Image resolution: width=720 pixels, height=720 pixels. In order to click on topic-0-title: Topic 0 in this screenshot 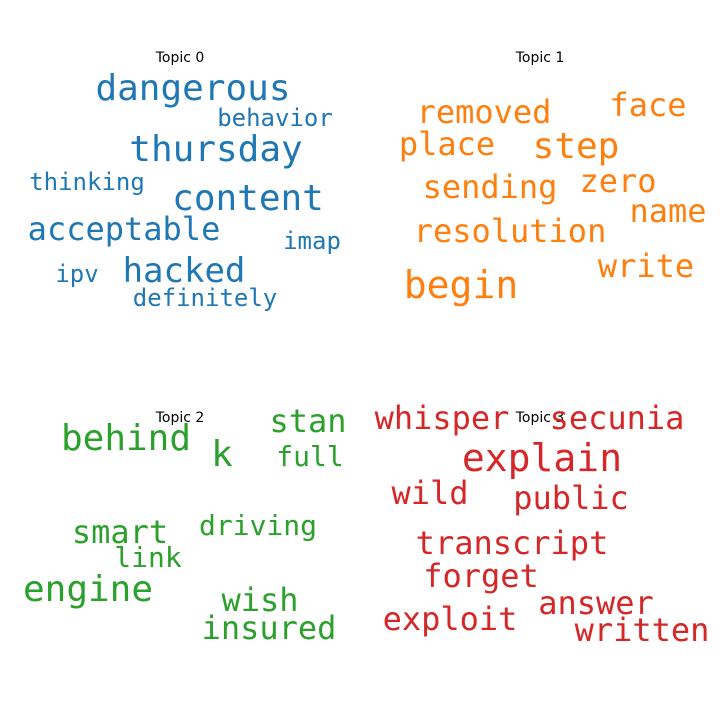, I will do `click(180, 58)`.